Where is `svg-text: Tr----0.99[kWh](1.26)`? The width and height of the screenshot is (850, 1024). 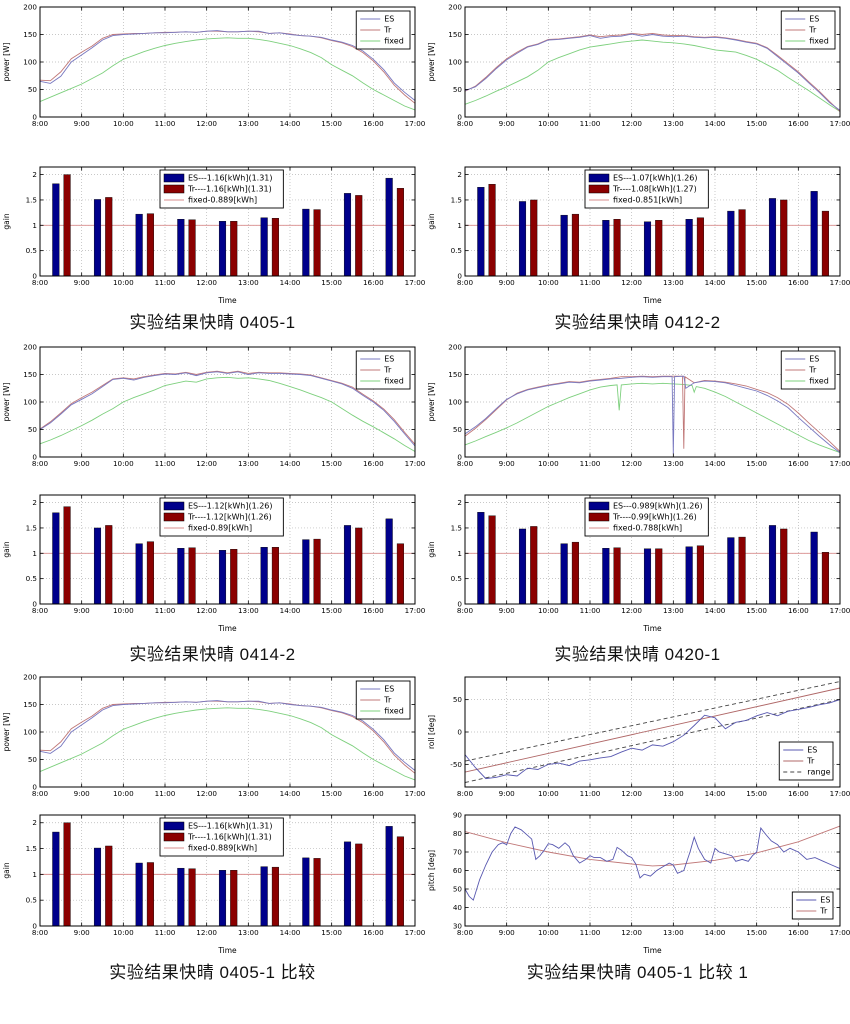
svg-text: Tr----0.99[kWh](1.26) is located at coordinates (654, 517).